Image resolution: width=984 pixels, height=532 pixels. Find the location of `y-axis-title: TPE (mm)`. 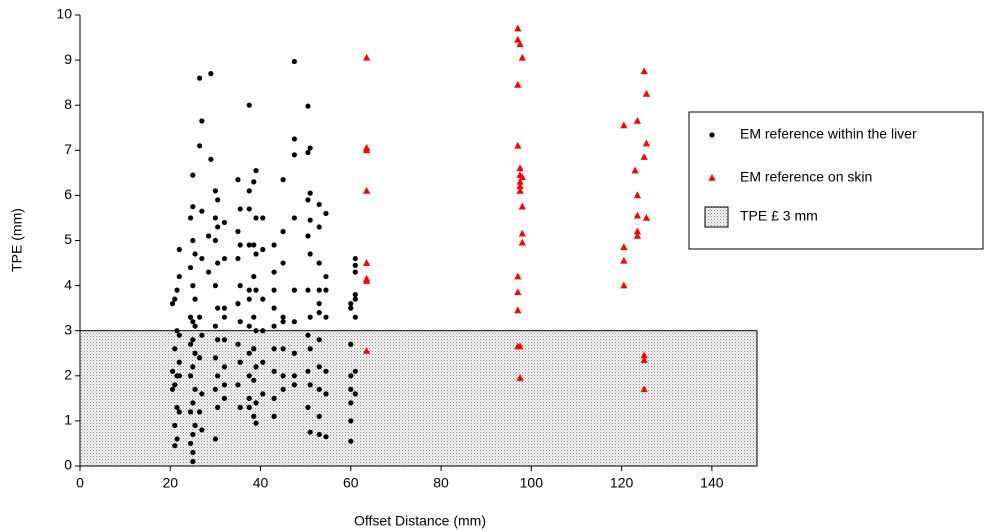

y-axis-title: TPE (mm) is located at coordinates (17, 240).